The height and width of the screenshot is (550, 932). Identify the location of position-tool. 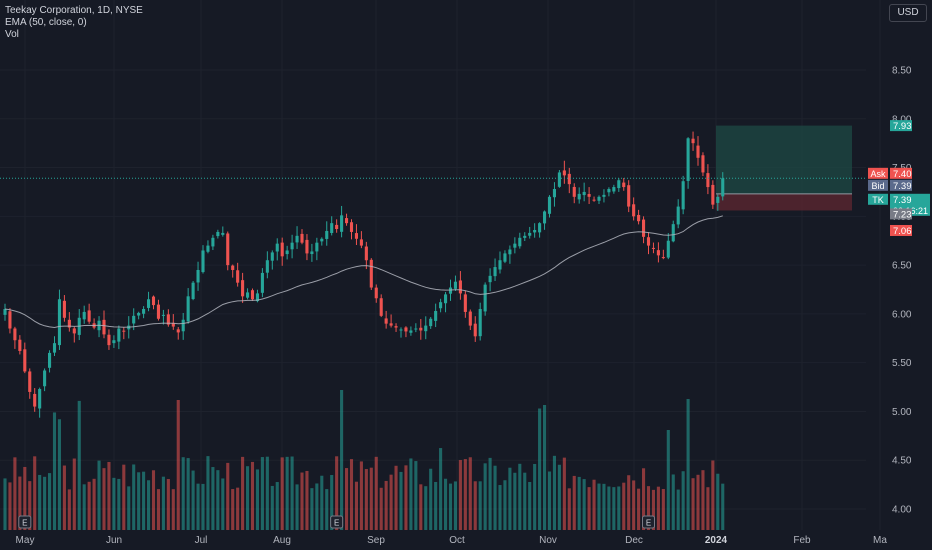
(784, 168).